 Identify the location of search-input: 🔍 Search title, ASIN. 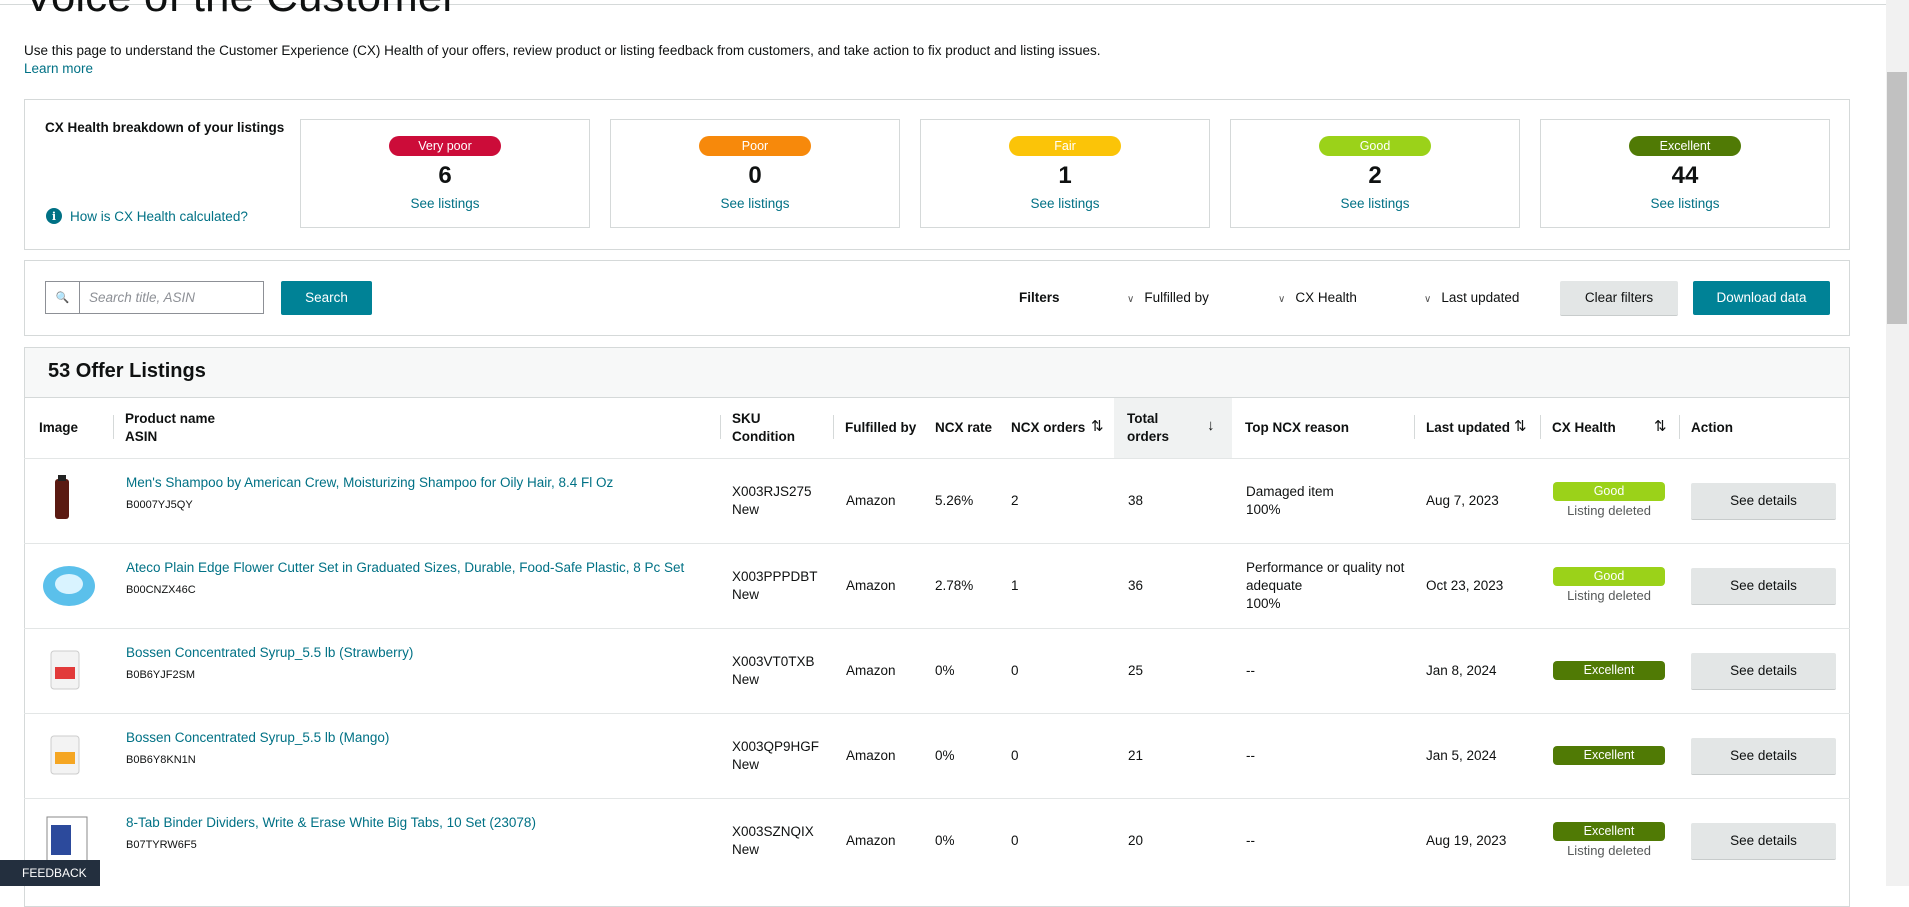
(154, 297).